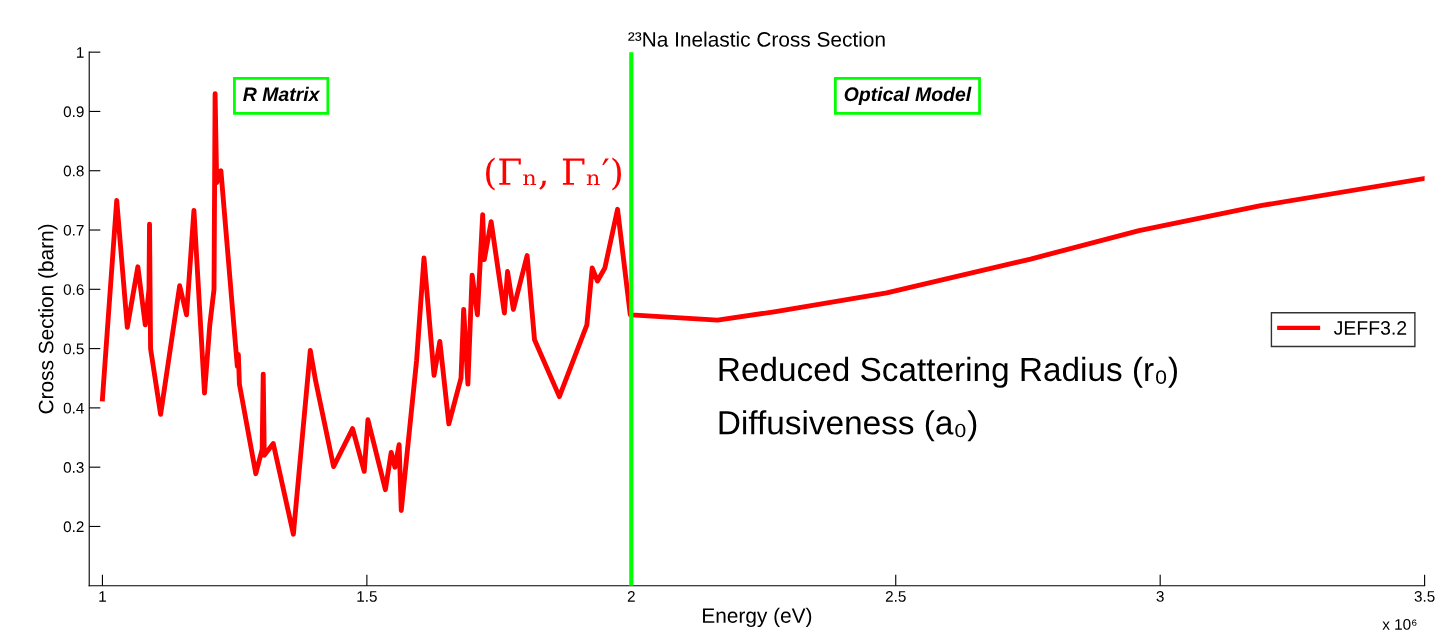 The width and height of the screenshot is (1439, 636). What do you see at coordinates (908, 95) in the screenshot?
I see `annotation: Optical Model` at bounding box center [908, 95].